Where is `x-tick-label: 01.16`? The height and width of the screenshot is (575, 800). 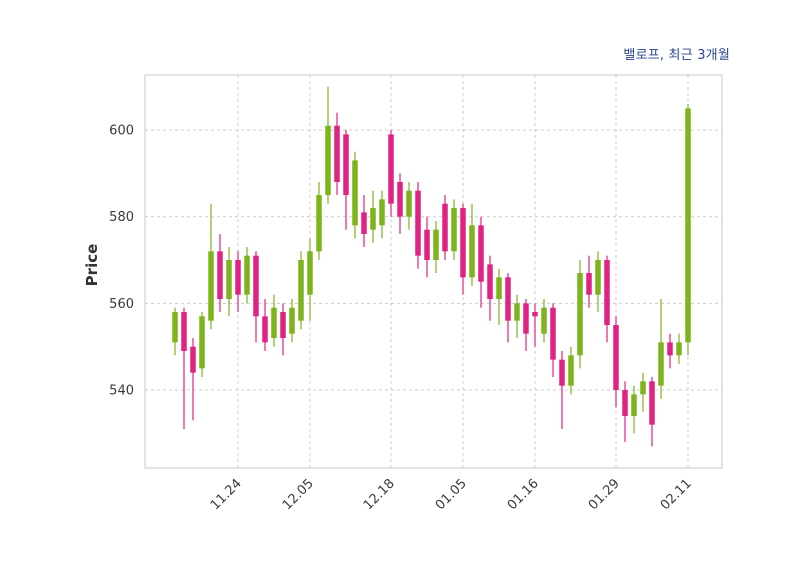
x-tick-label: 01.16 is located at coordinates (523, 494).